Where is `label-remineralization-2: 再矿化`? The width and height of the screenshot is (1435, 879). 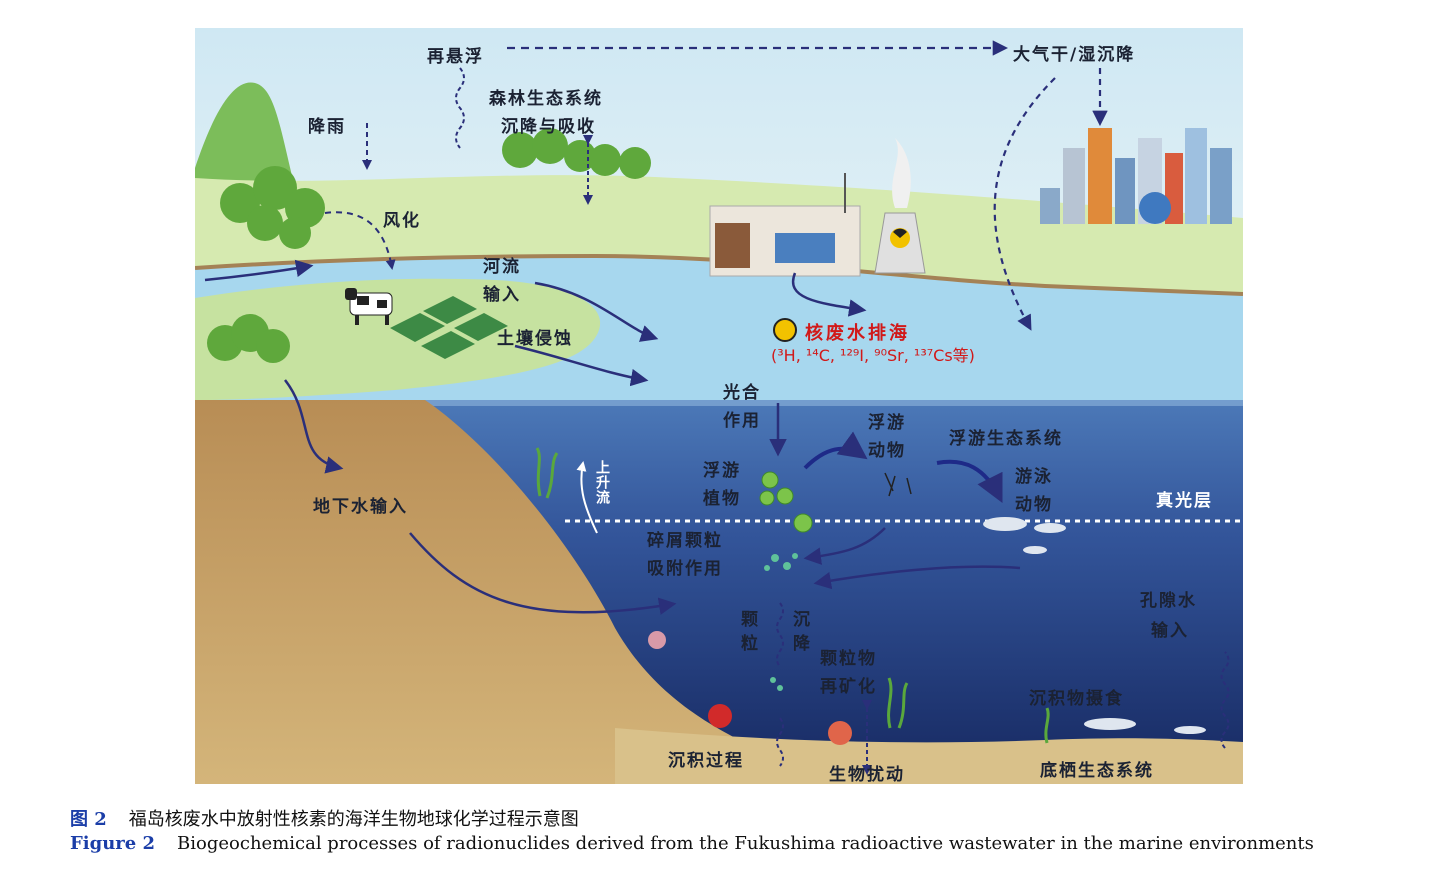
label-remineralization-2: 再矿化 is located at coordinates (848, 687).